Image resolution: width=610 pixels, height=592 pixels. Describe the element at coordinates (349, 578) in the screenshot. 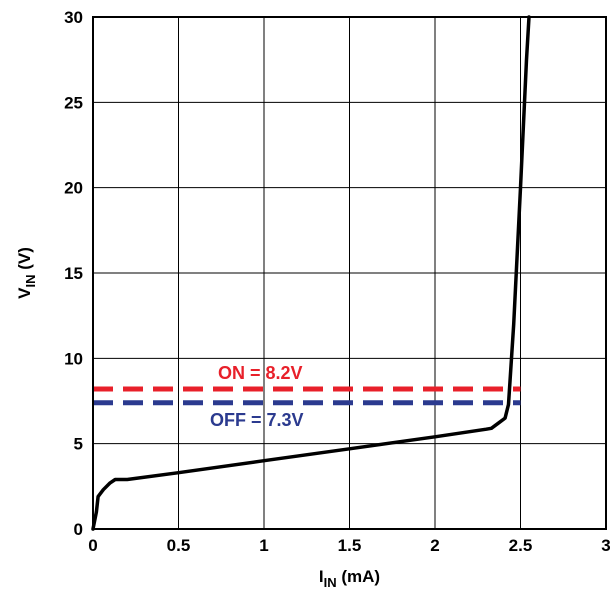

I see `x-axis-label: IIN (mA)` at that location.